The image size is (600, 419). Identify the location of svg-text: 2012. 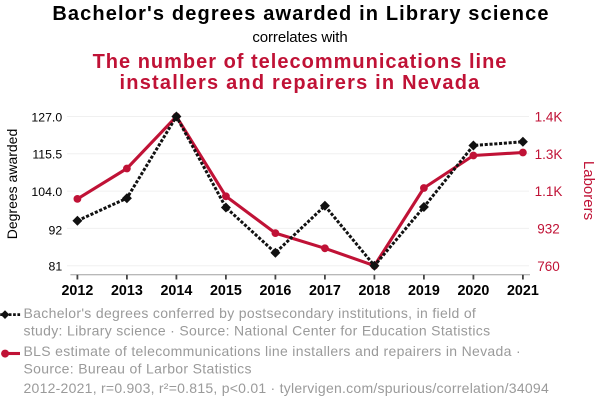
(77, 291).